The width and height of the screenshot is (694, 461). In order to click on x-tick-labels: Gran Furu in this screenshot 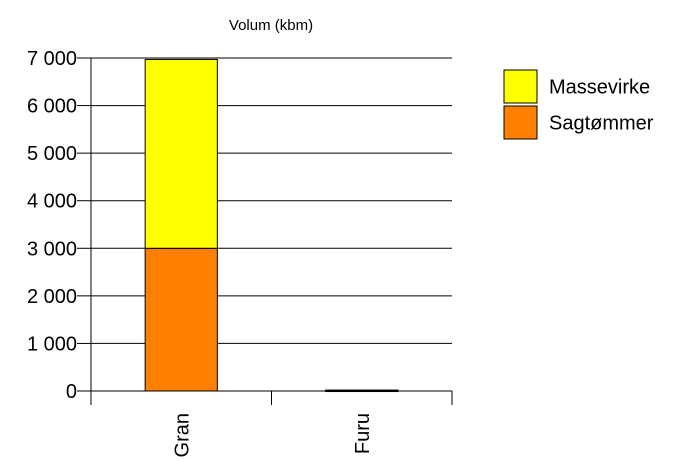, I will do `click(272, 435)`.